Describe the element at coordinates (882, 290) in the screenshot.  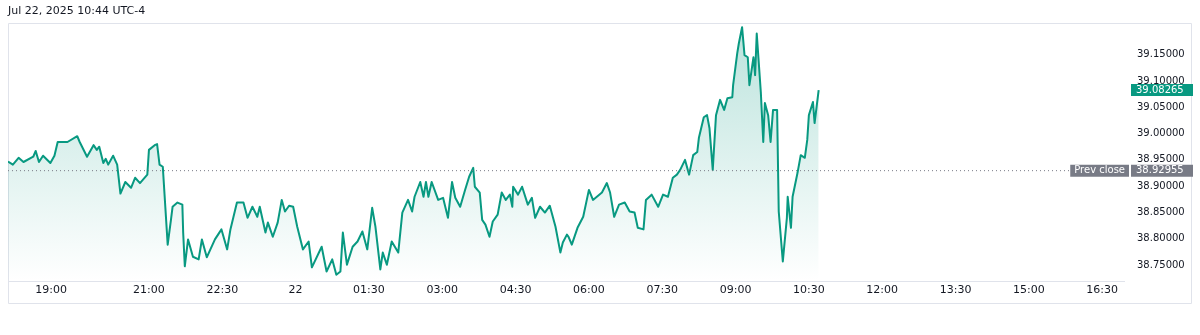
I see `x-tick-label: 12:00` at that location.